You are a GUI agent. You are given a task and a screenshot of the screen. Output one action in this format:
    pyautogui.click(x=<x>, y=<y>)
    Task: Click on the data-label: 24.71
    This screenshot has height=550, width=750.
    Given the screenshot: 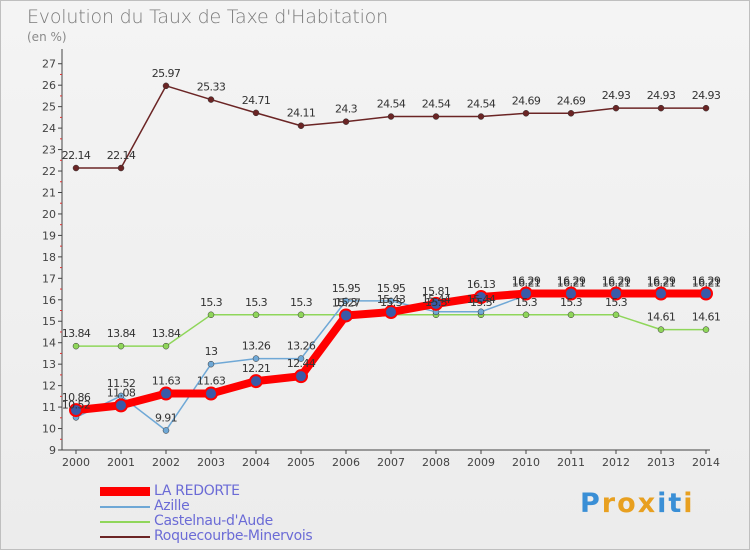 What is the action you would take?
    pyautogui.click(x=256, y=100)
    